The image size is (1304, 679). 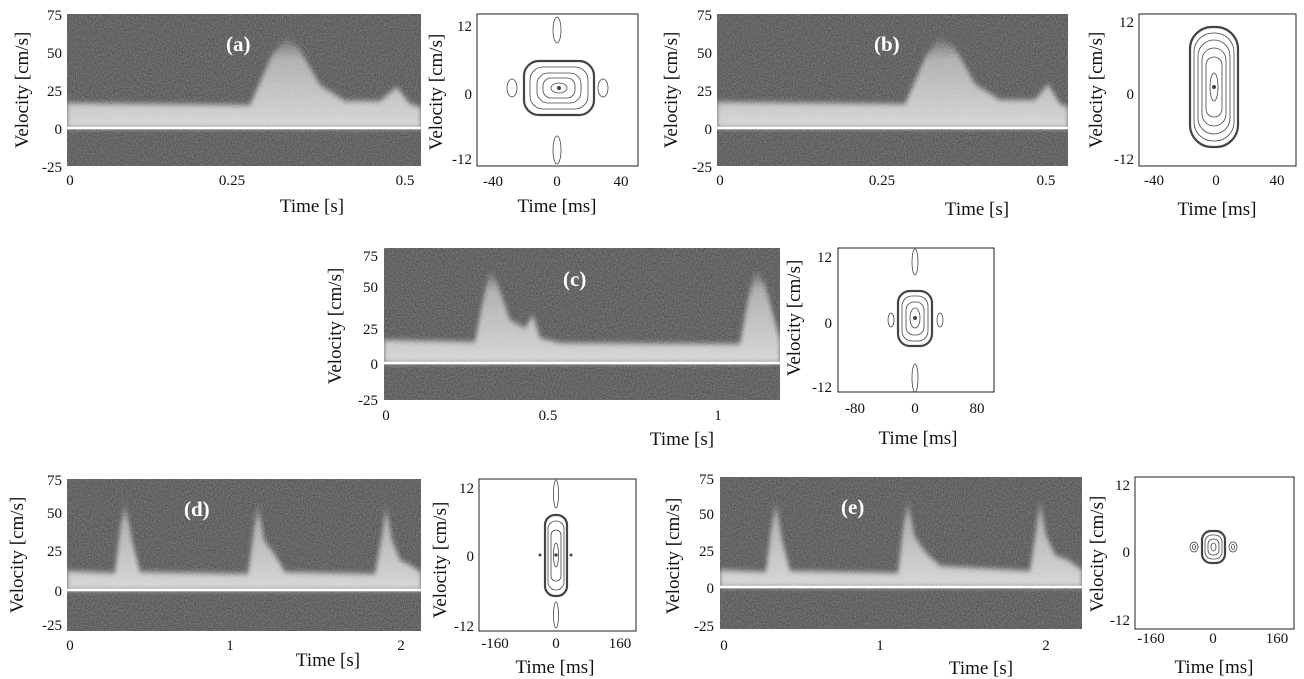 I want to click on panel-label: (d), so click(x=197, y=509).